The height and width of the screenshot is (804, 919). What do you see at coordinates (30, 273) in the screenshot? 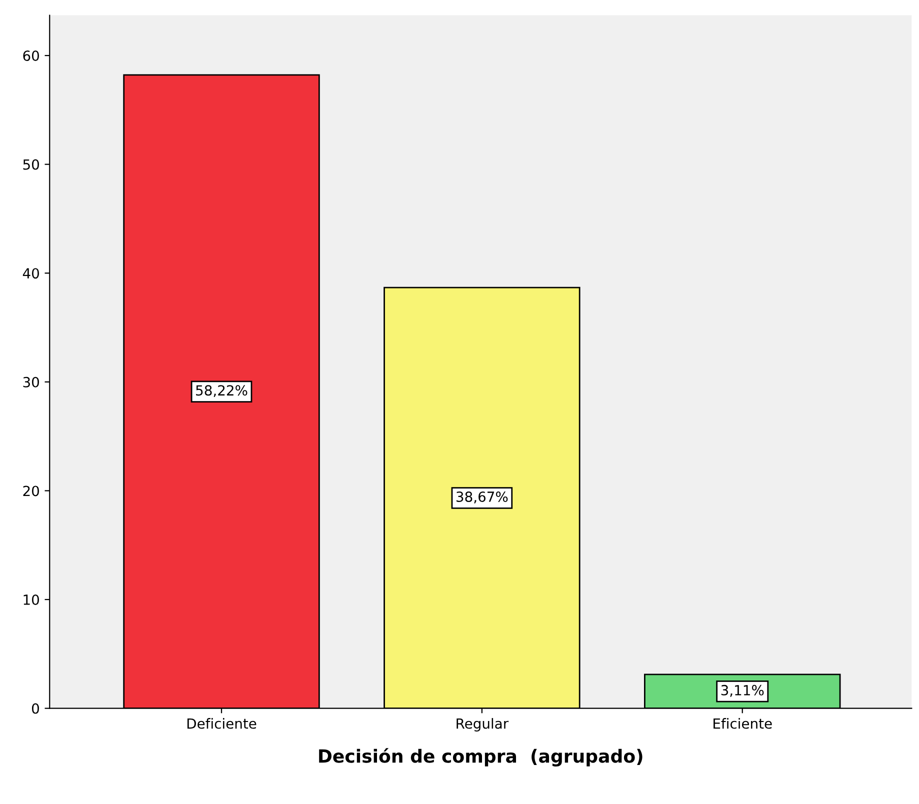
I see `y-tick-label: 40` at bounding box center [30, 273].